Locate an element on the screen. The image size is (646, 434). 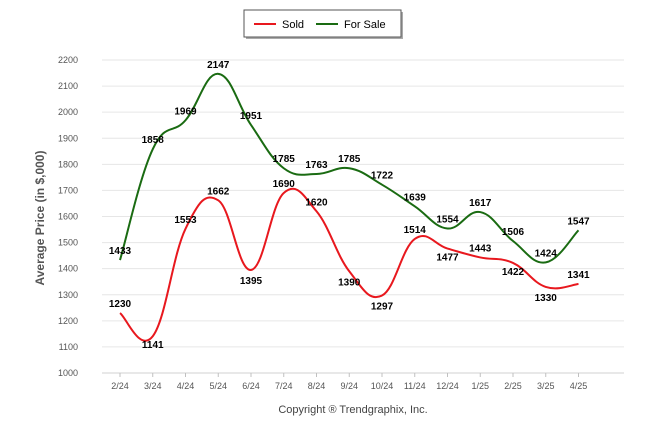
data-label-for-sale: 1617 is located at coordinates (480, 203).